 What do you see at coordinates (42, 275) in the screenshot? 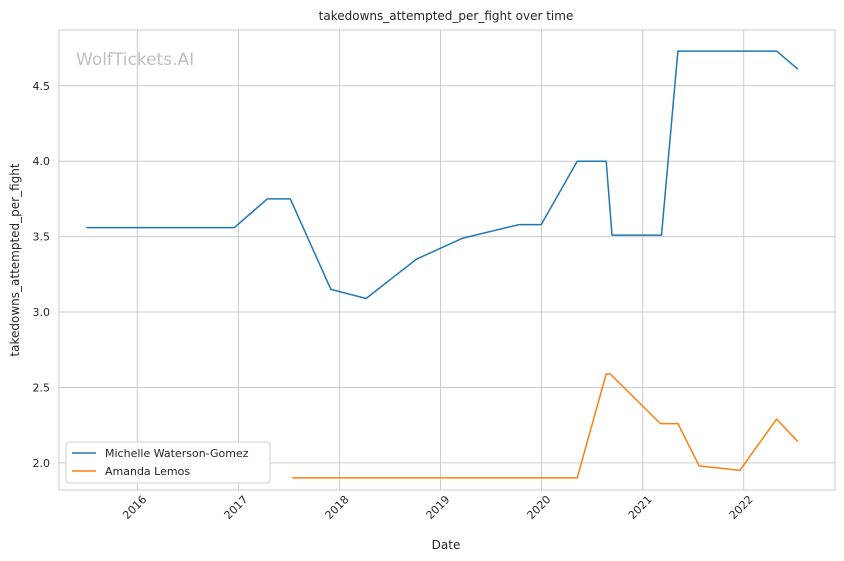
I see `y-tick-labels: 2.0 2.5 3.0 3.5 4.0 4.5` at bounding box center [42, 275].